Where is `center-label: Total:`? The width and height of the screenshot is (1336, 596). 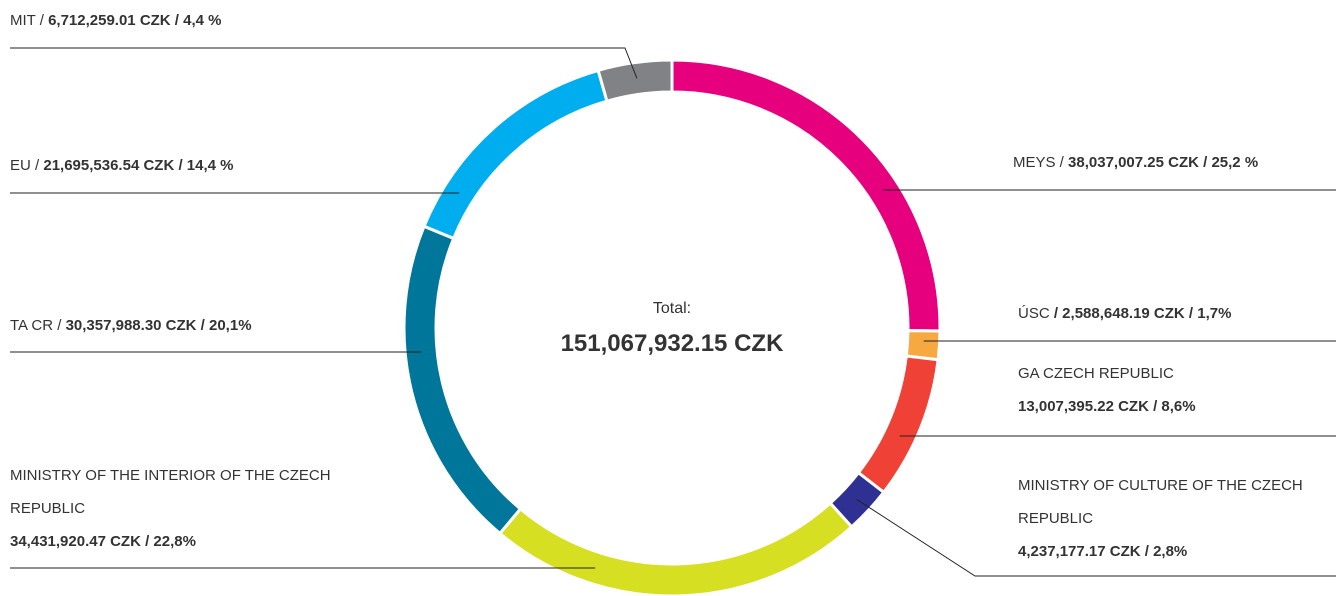
center-label: Total: is located at coordinates (672, 308).